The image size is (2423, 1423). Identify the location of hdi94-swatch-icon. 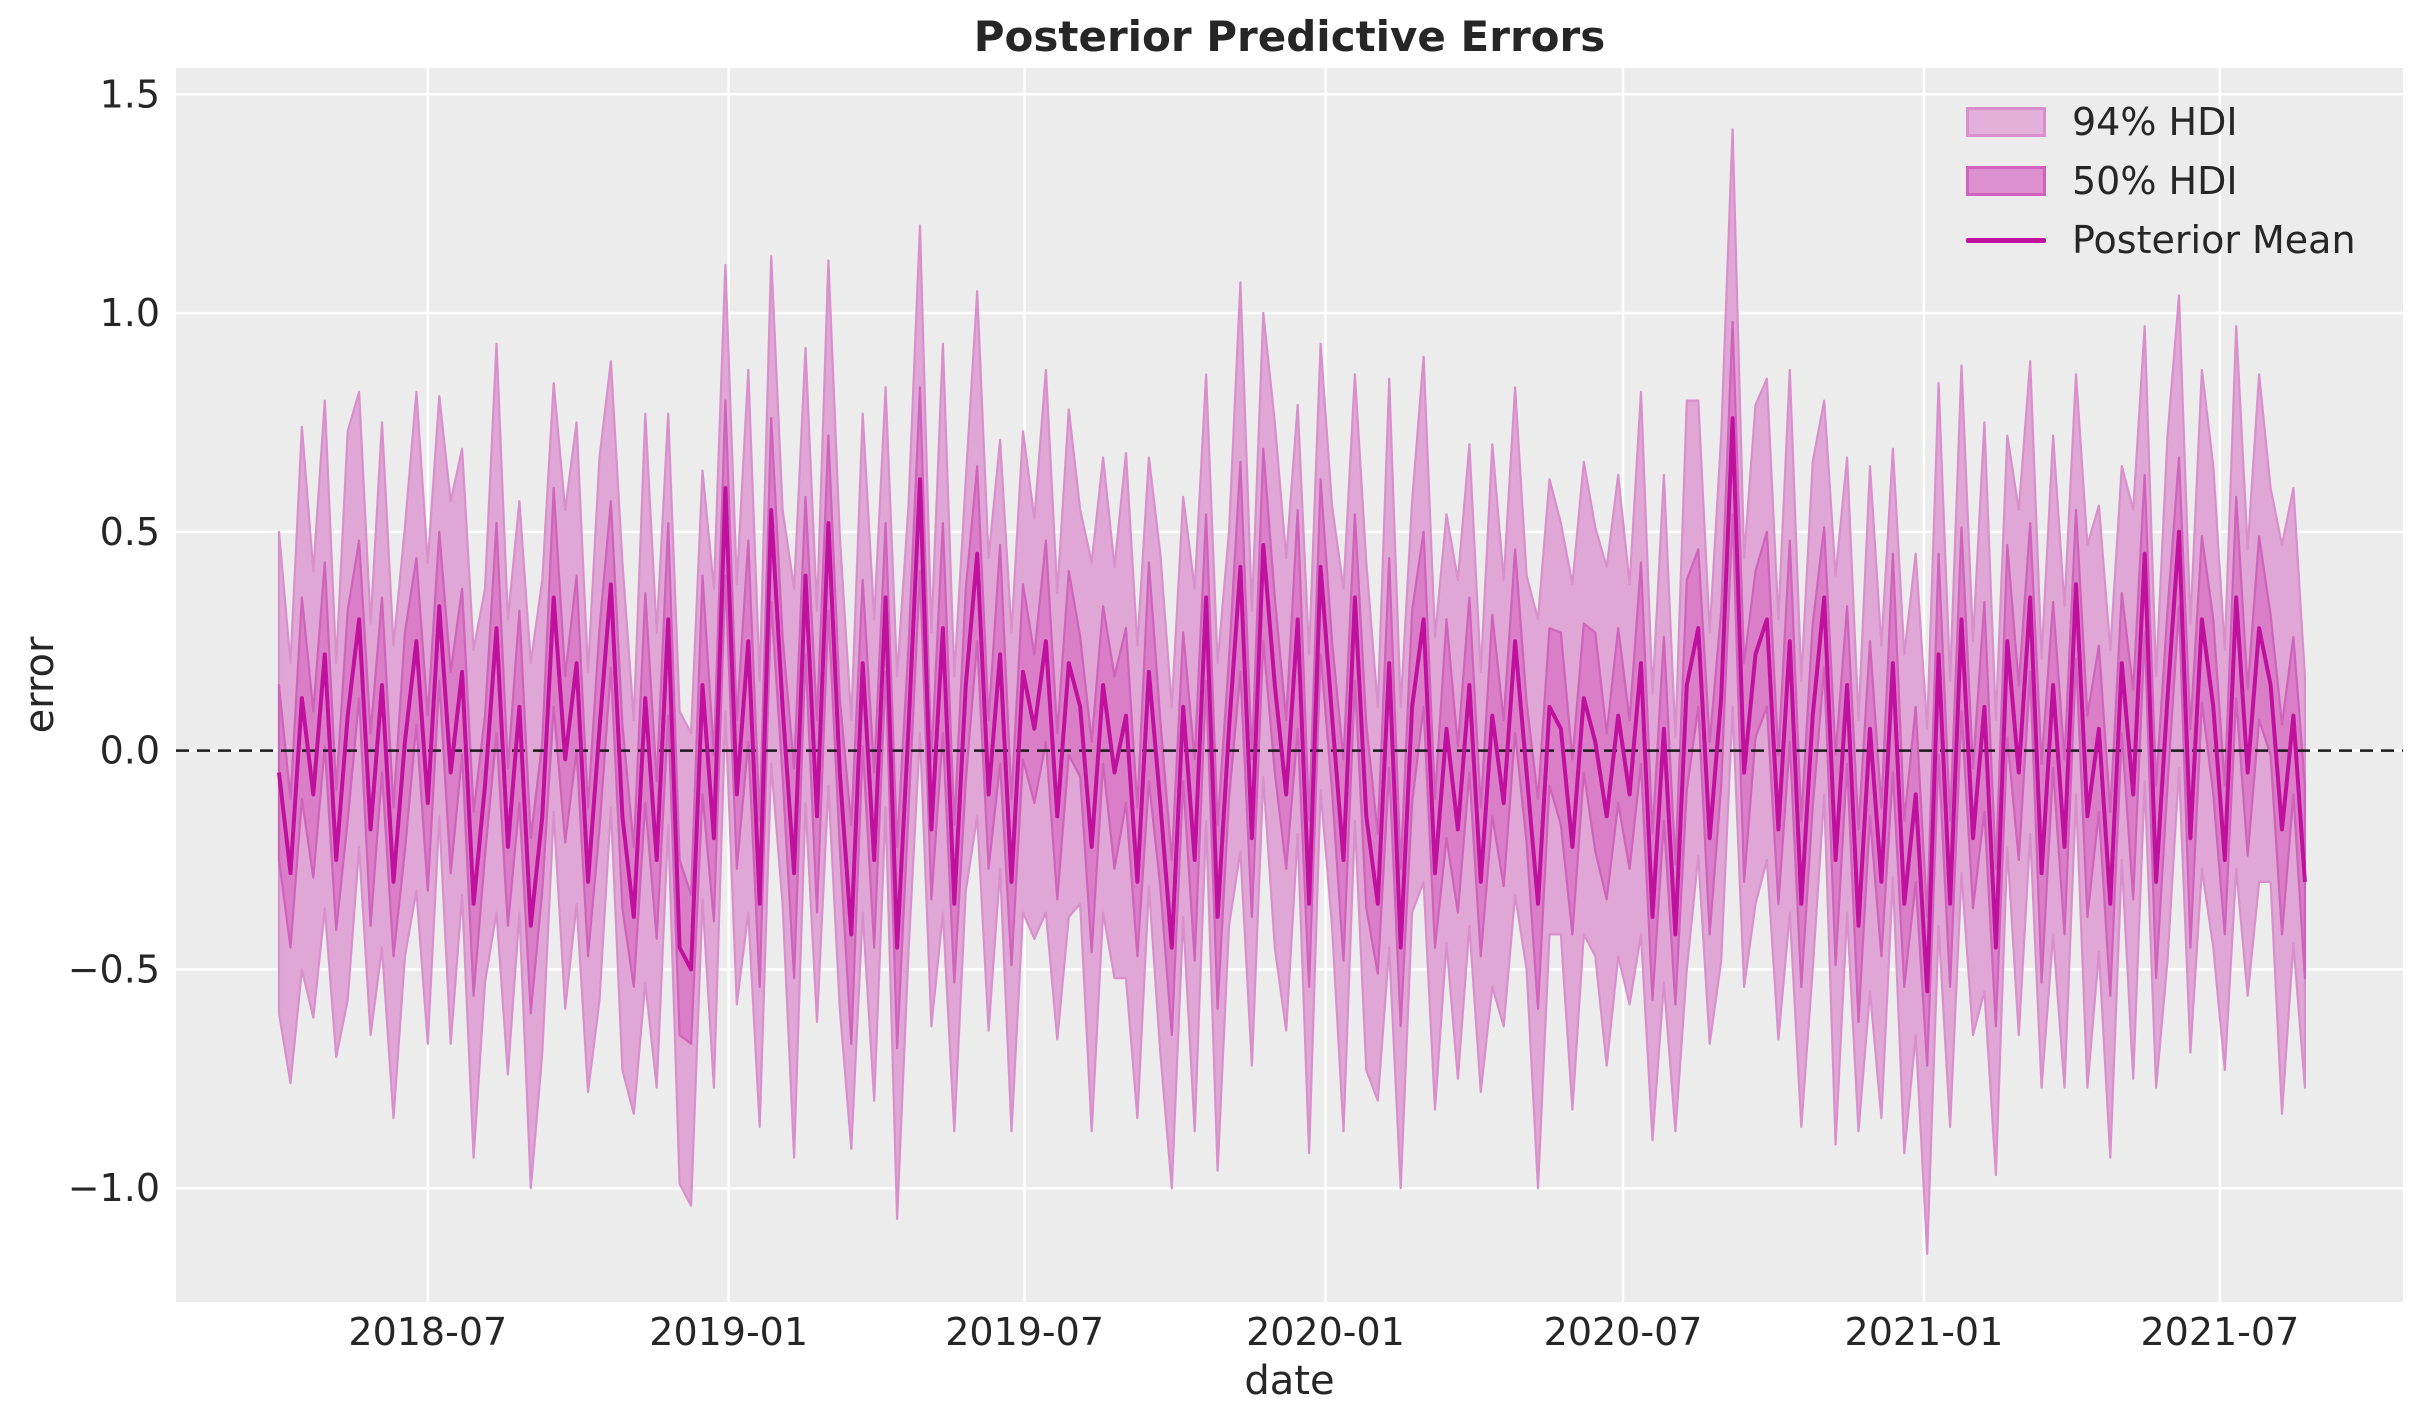
(2006, 122).